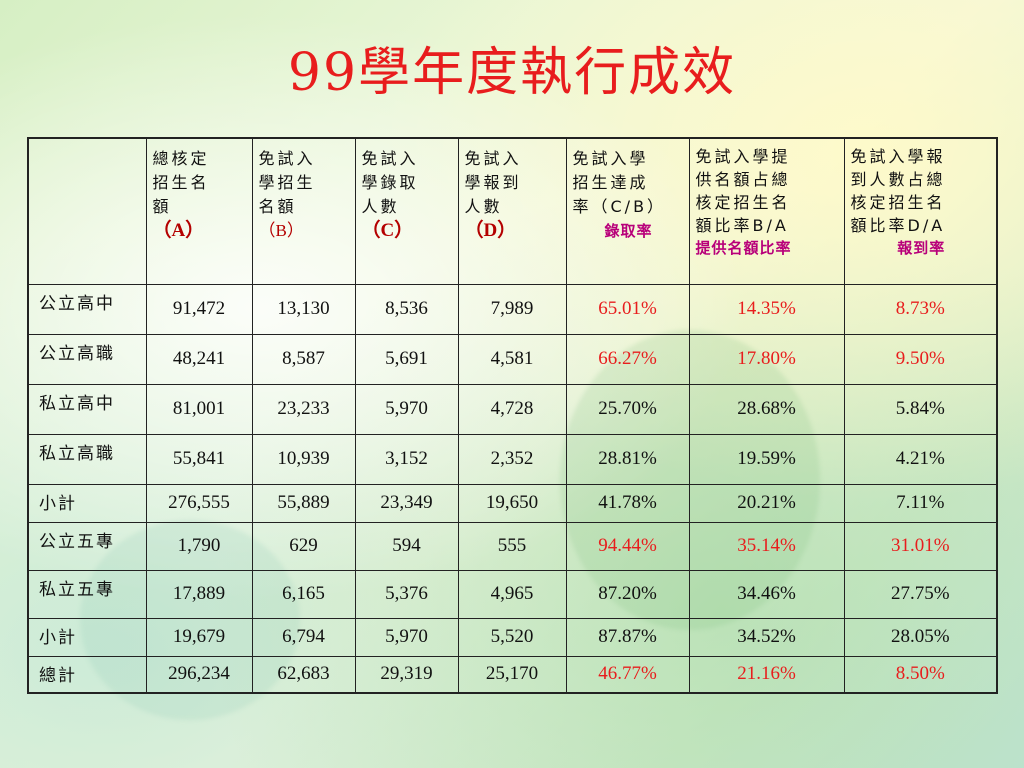 The image size is (1024, 768). What do you see at coordinates (199, 359) in the screenshot?
I see `cell-total-quota: 48,241` at bounding box center [199, 359].